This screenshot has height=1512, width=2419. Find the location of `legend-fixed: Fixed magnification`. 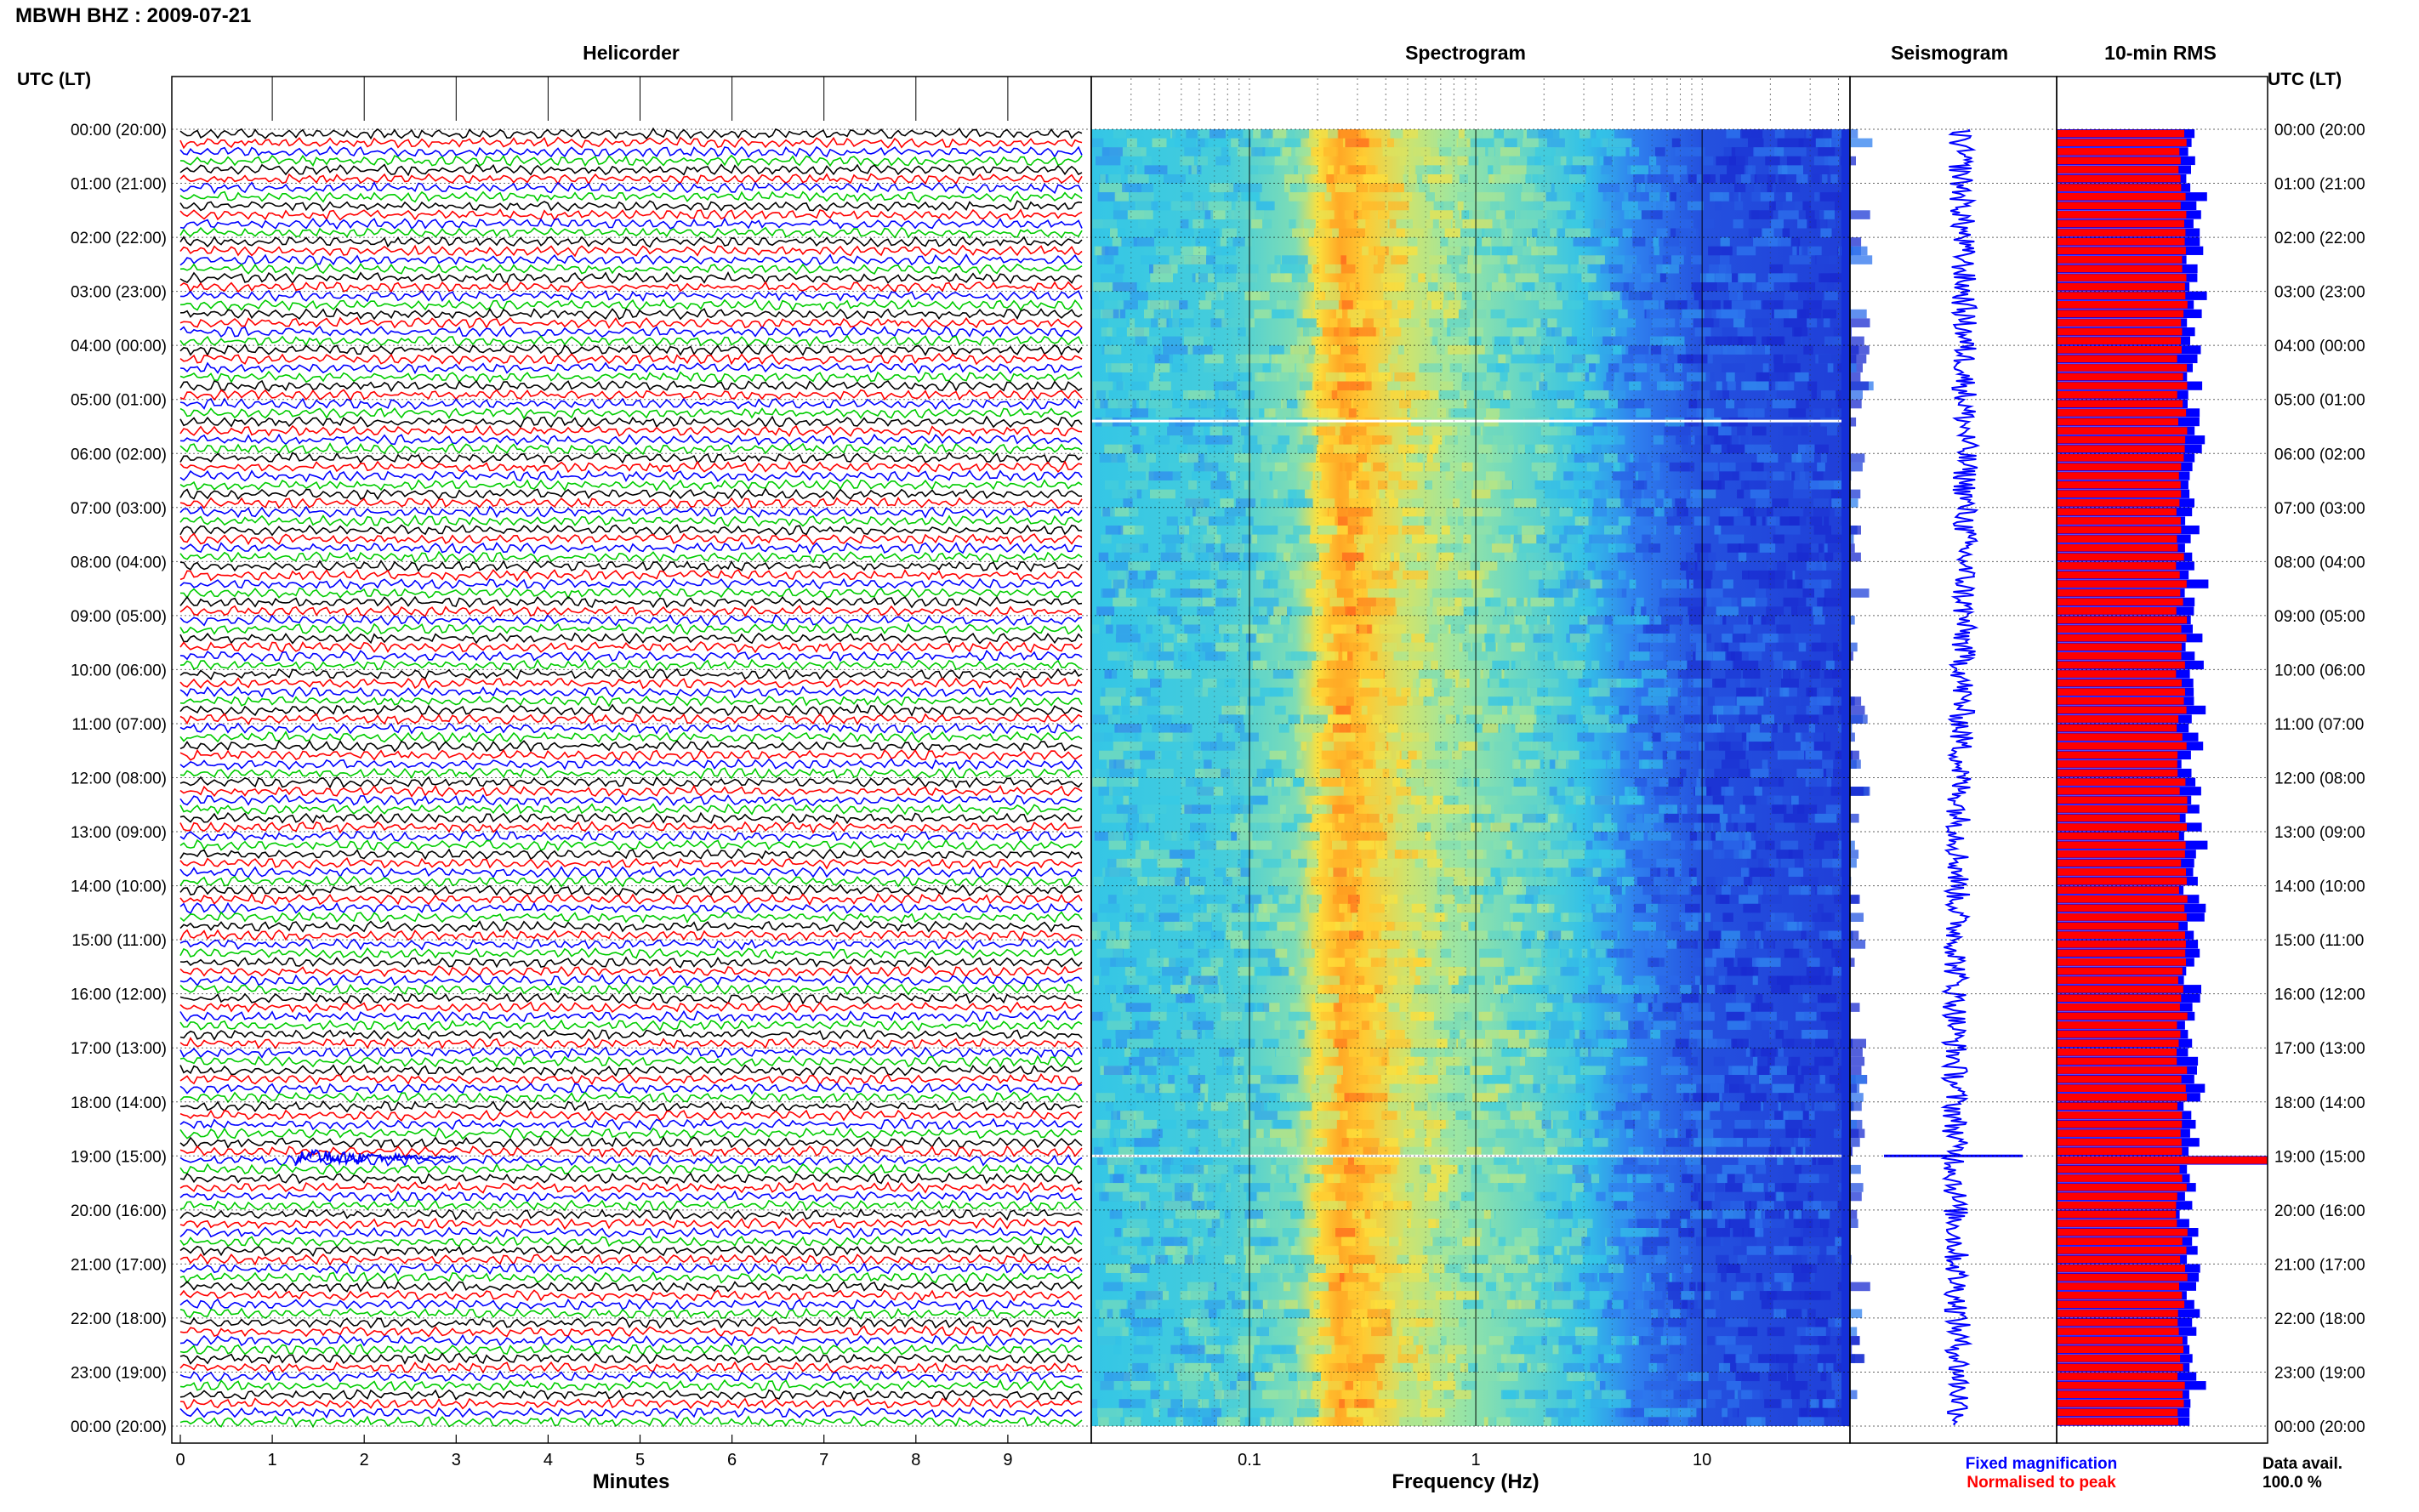

legend-fixed: Fixed magnification is located at coordinates (2041, 1464).